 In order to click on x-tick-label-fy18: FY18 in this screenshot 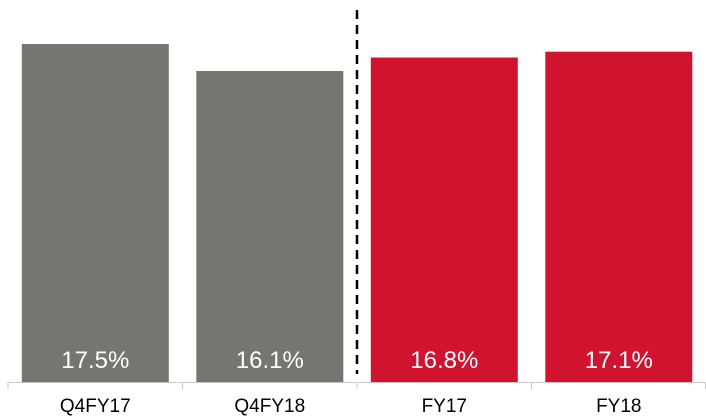, I will do `click(618, 406)`.